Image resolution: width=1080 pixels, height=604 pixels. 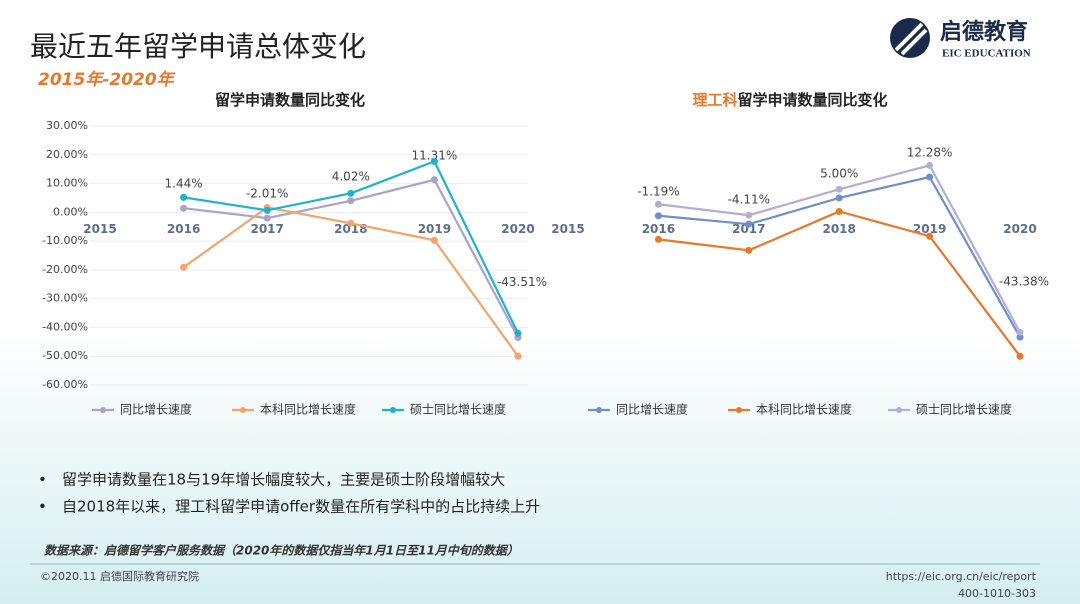 I want to click on data-label: 12.28%, so click(x=930, y=152).